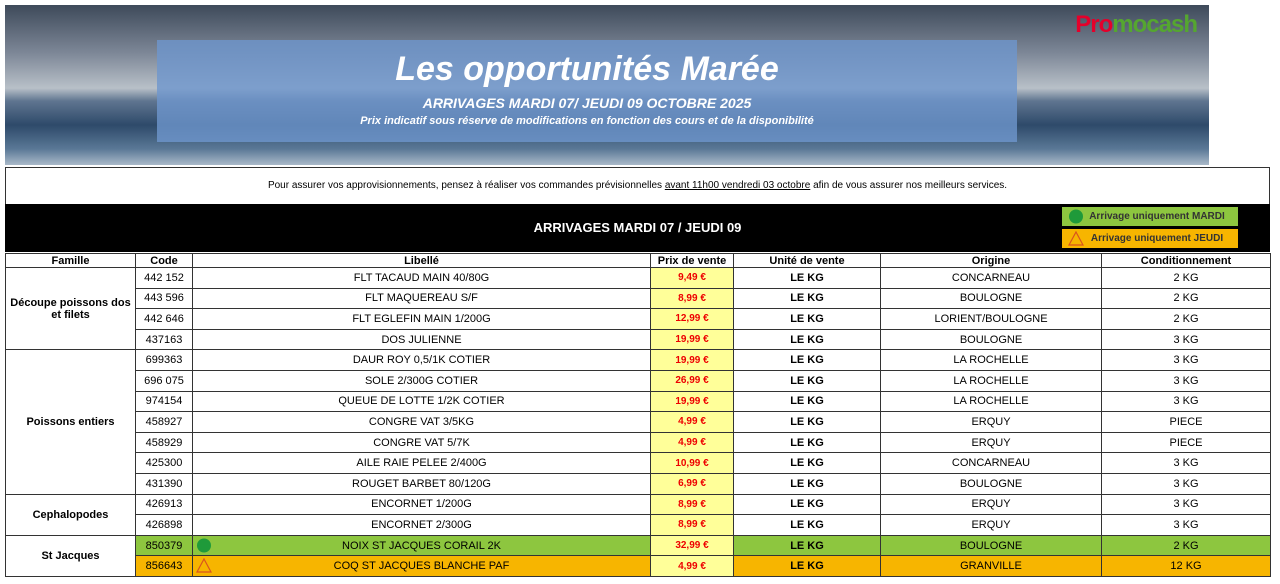  Describe the element at coordinates (692, 463) in the screenshot. I see `price: 10,99 €` at that location.